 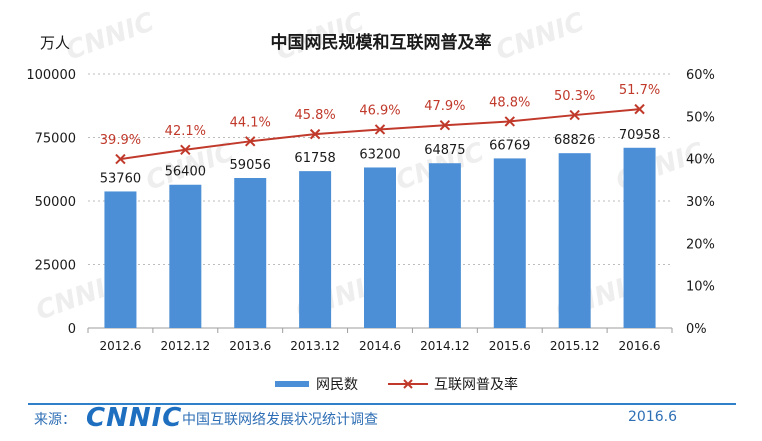 I want to click on x-tick-label: 2015.12, so click(x=575, y=346).